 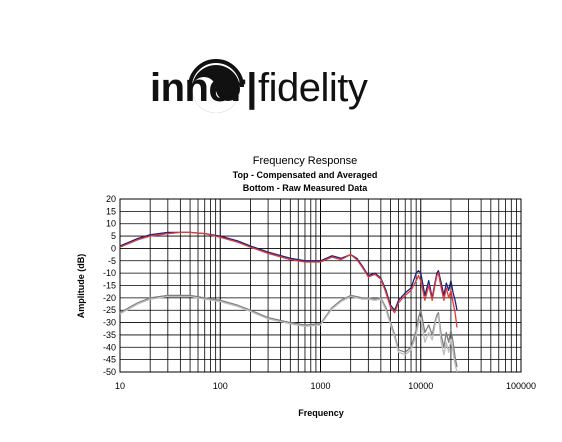 What do you see at coordinates (113, 248) in the screenshot?
I see `y-tick-label: 0` at bounding box center [113, 248].